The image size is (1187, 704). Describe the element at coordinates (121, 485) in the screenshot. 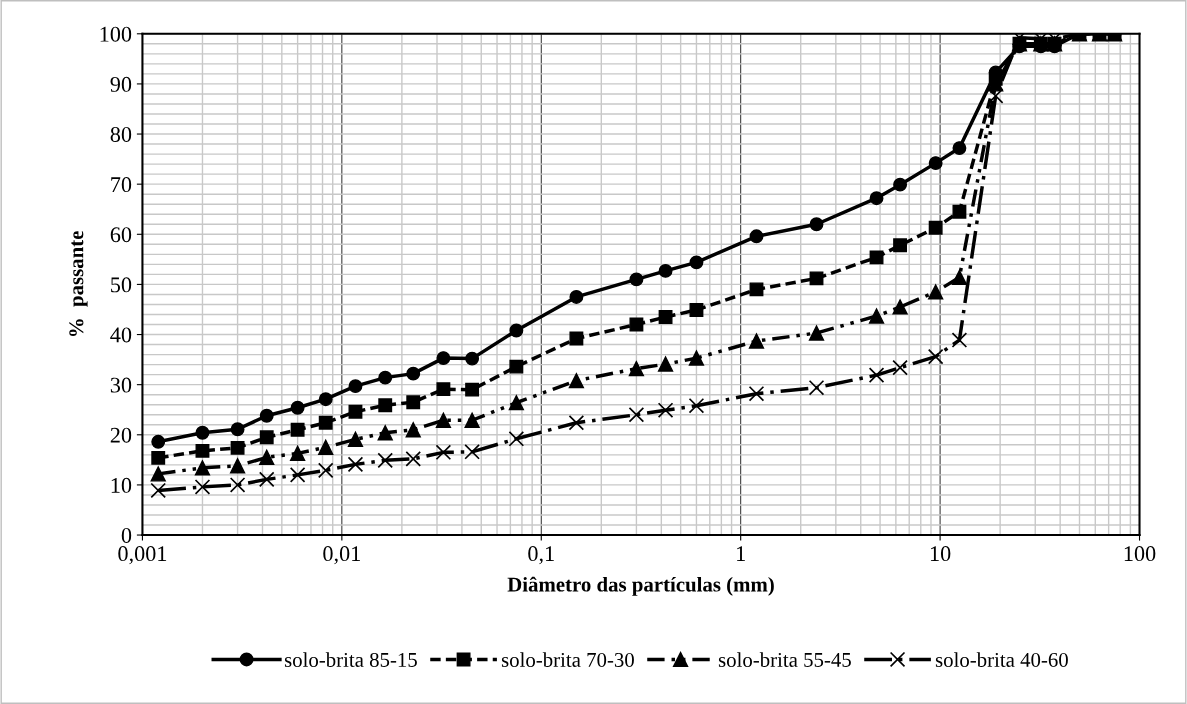

I see `y-tick-label: 10` at that location.